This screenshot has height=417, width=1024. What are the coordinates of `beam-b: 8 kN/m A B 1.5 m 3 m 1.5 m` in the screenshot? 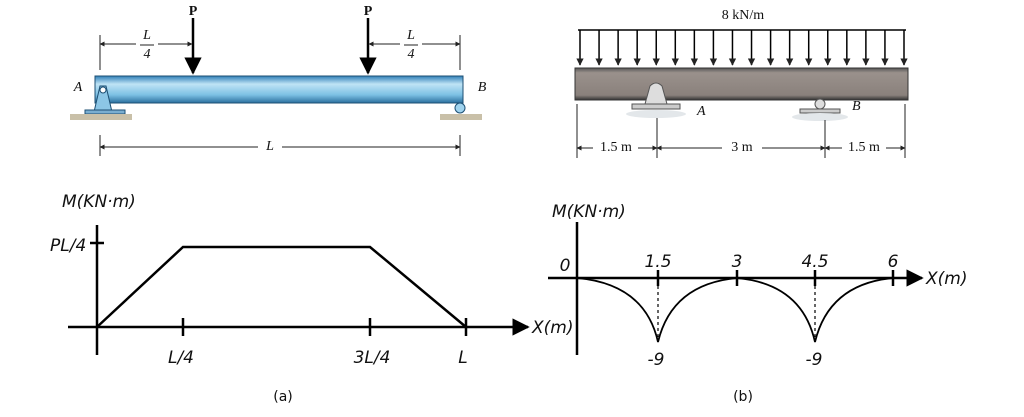 It's located at (741, 83).